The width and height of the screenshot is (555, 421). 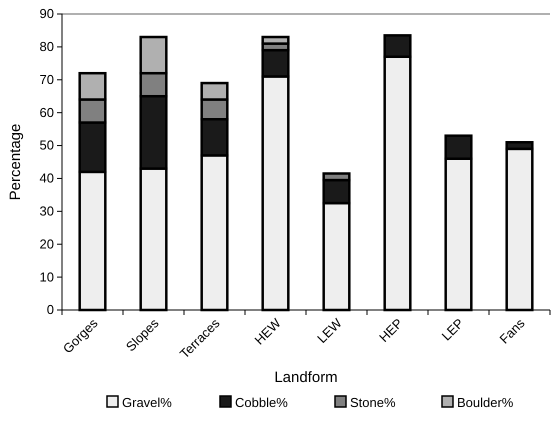 What do you see at coordinates (47, 46) in the screenshot?
I see `y-tick-label: 80` at bounding box center [47, 46].